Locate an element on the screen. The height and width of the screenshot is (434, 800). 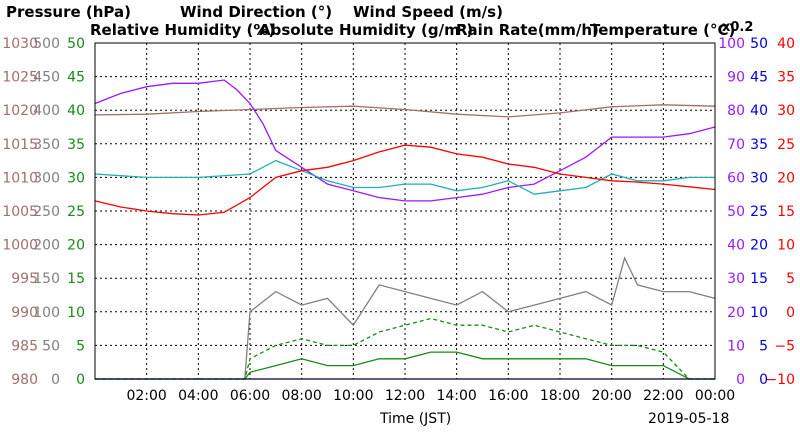
y-tick-wind_speed: 35 is located at coordinates (76, 145).